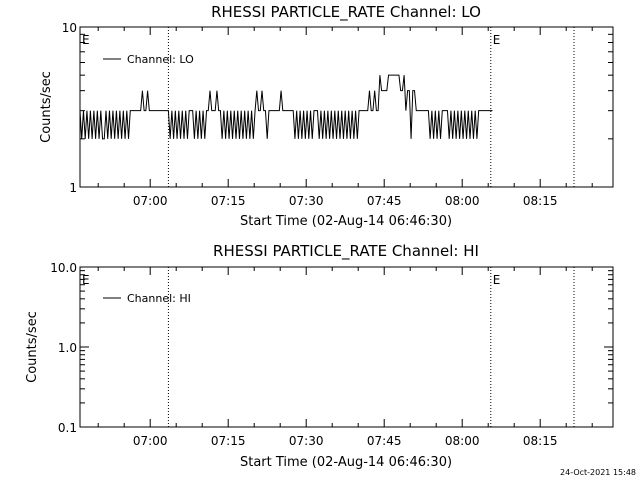 The height and width of the screenshot is (480, 640). What do you see at coordinates (462, 201) in the screenshot?
I see `lo-x-tick-label: 08:00` at bounding box center [462, 201].